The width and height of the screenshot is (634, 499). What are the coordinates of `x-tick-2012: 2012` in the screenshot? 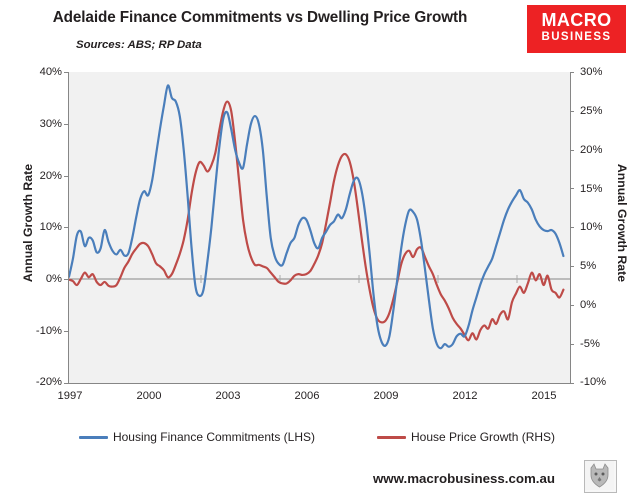 It's located at (465, 396).